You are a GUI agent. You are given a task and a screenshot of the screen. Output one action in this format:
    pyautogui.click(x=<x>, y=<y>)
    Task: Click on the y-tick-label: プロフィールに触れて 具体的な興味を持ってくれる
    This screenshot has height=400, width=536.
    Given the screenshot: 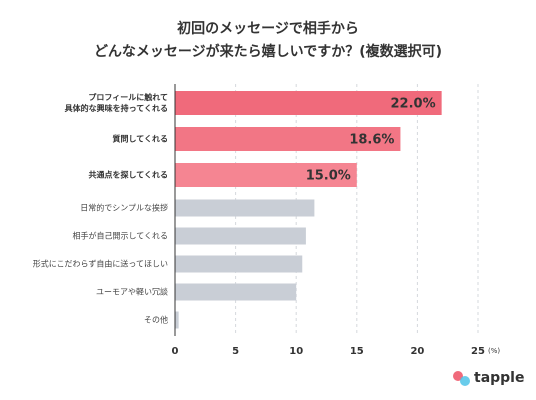 What is the action you would take?
    pyautogui.click(x=116, y=103)
    